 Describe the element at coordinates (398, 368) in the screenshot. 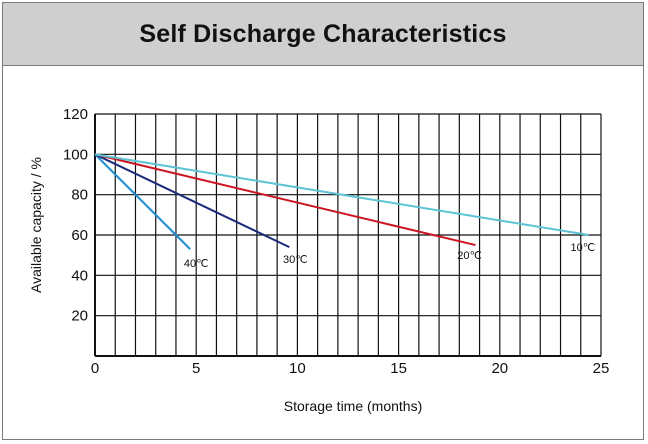

I see `x-tick-label: 15` at that location.